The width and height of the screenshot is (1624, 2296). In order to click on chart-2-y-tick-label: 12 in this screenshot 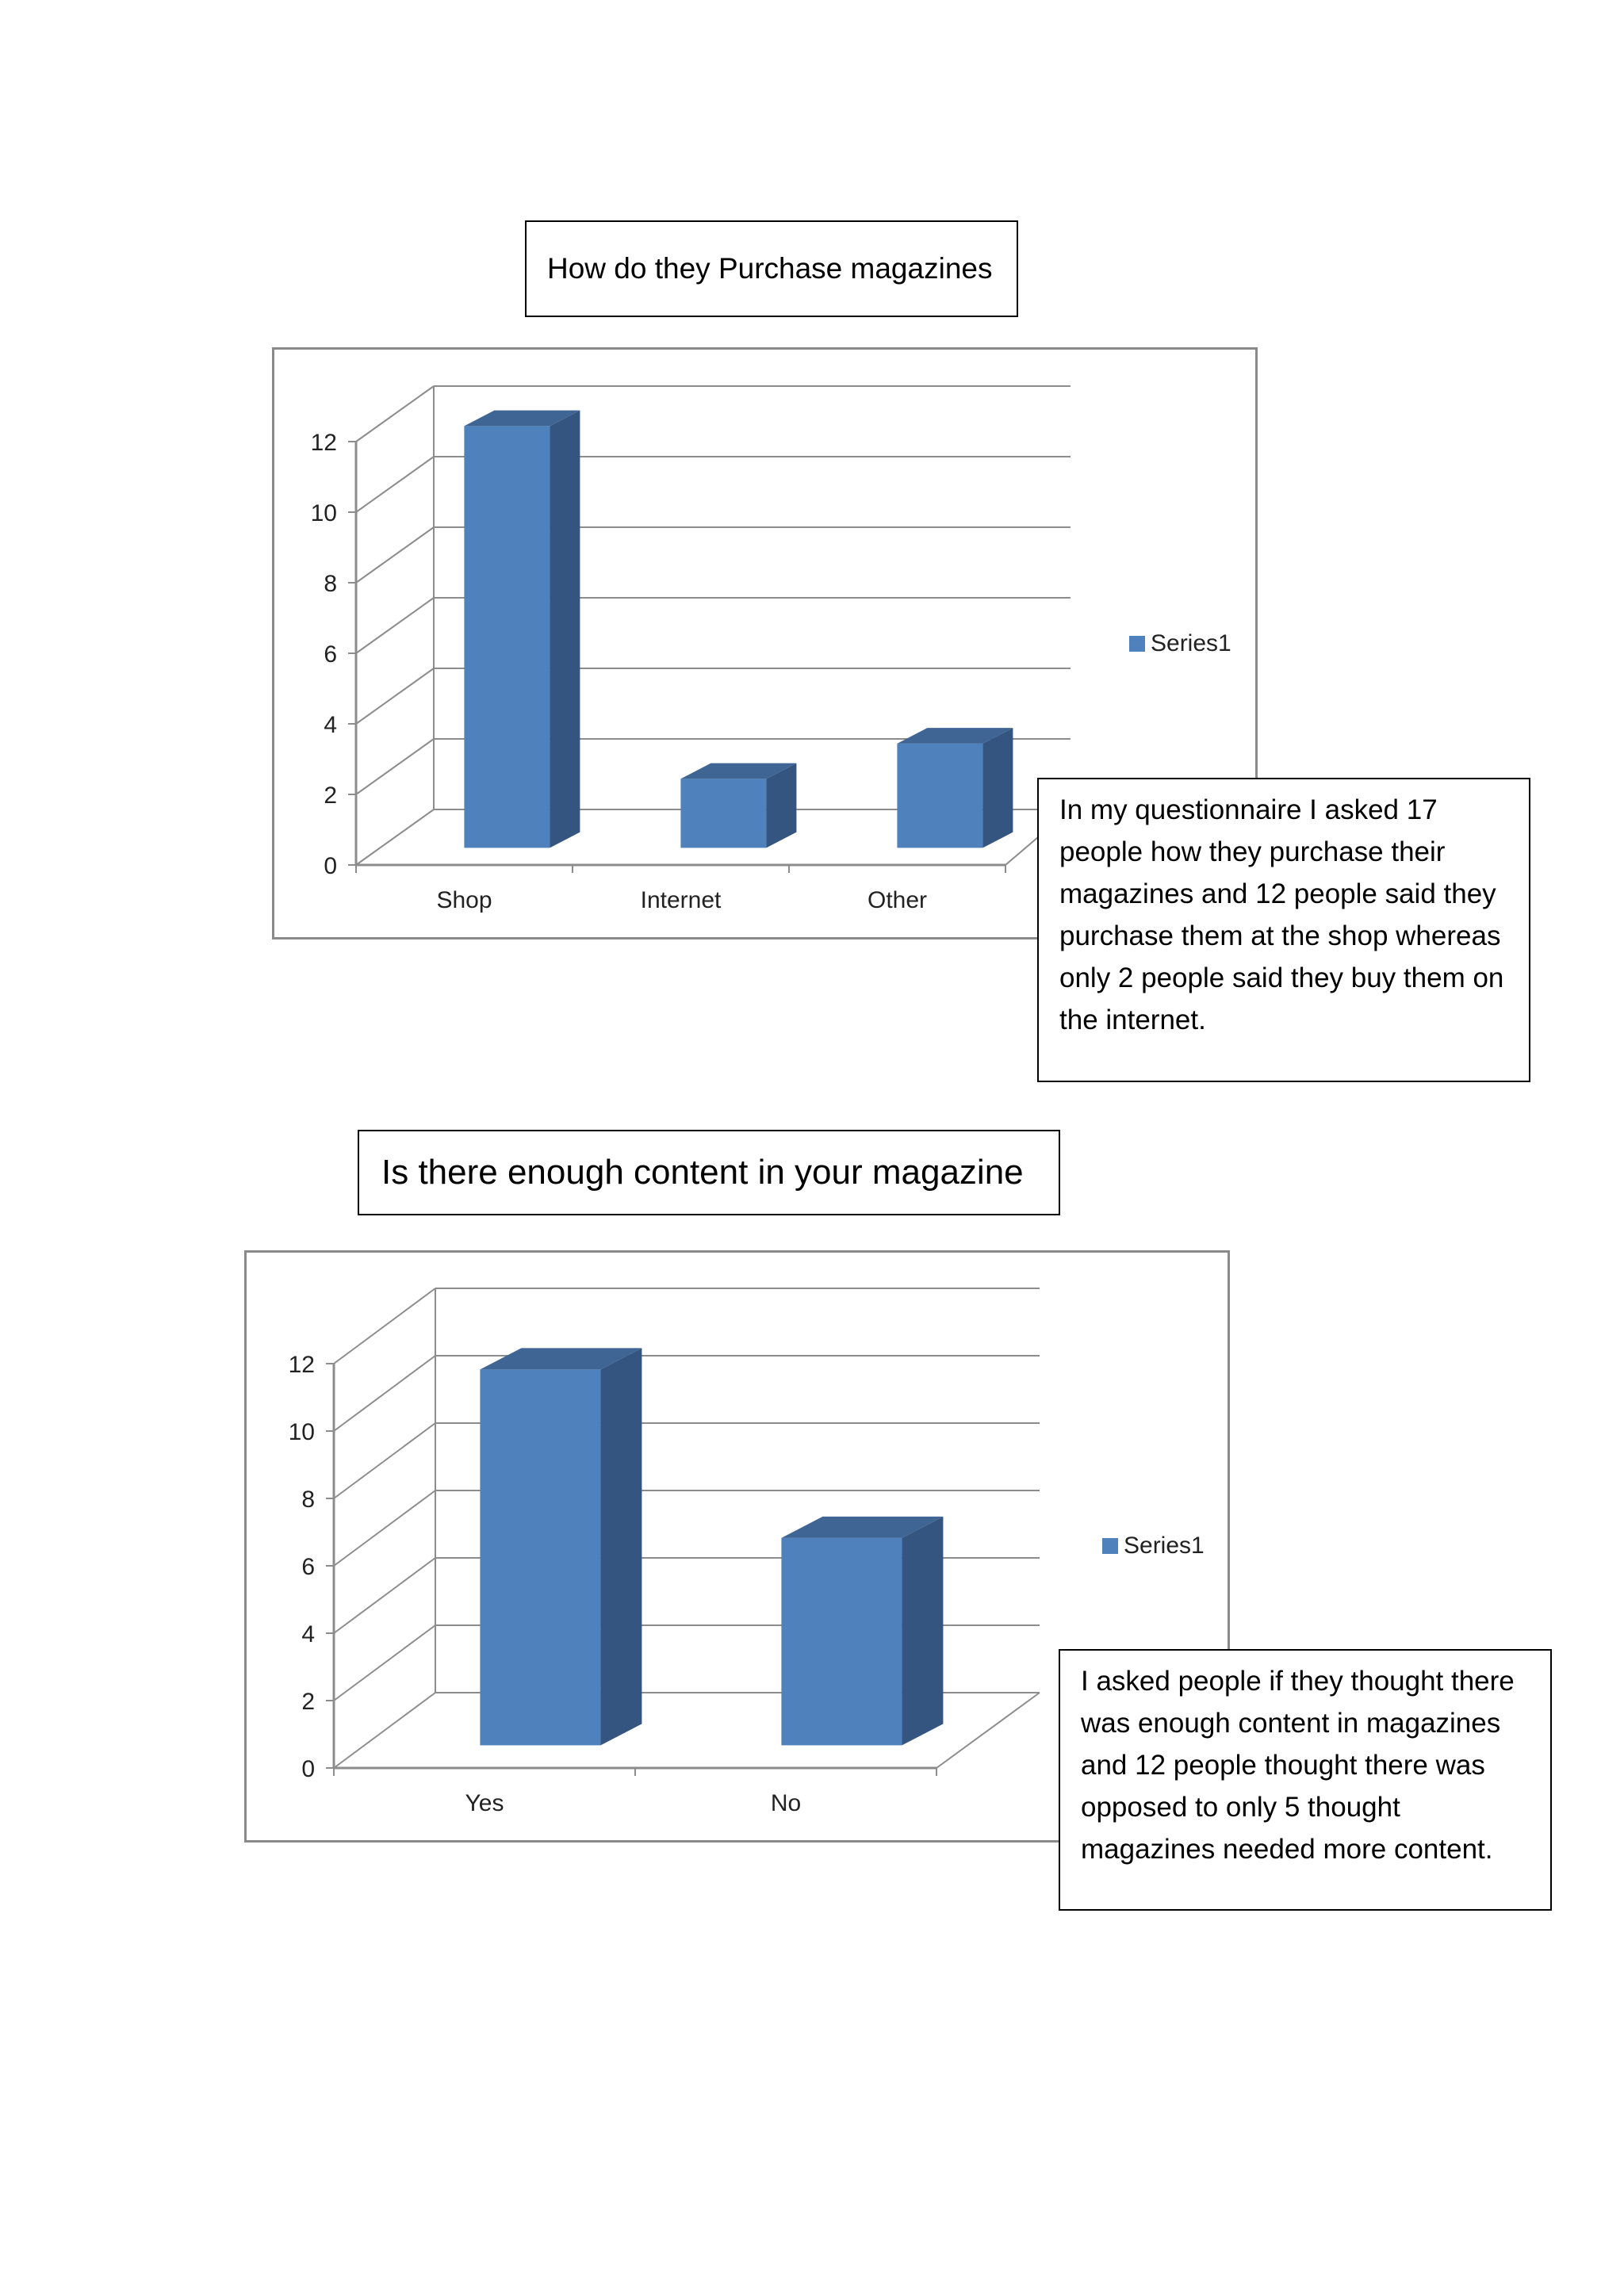, I will do `click(302, 1365)`.